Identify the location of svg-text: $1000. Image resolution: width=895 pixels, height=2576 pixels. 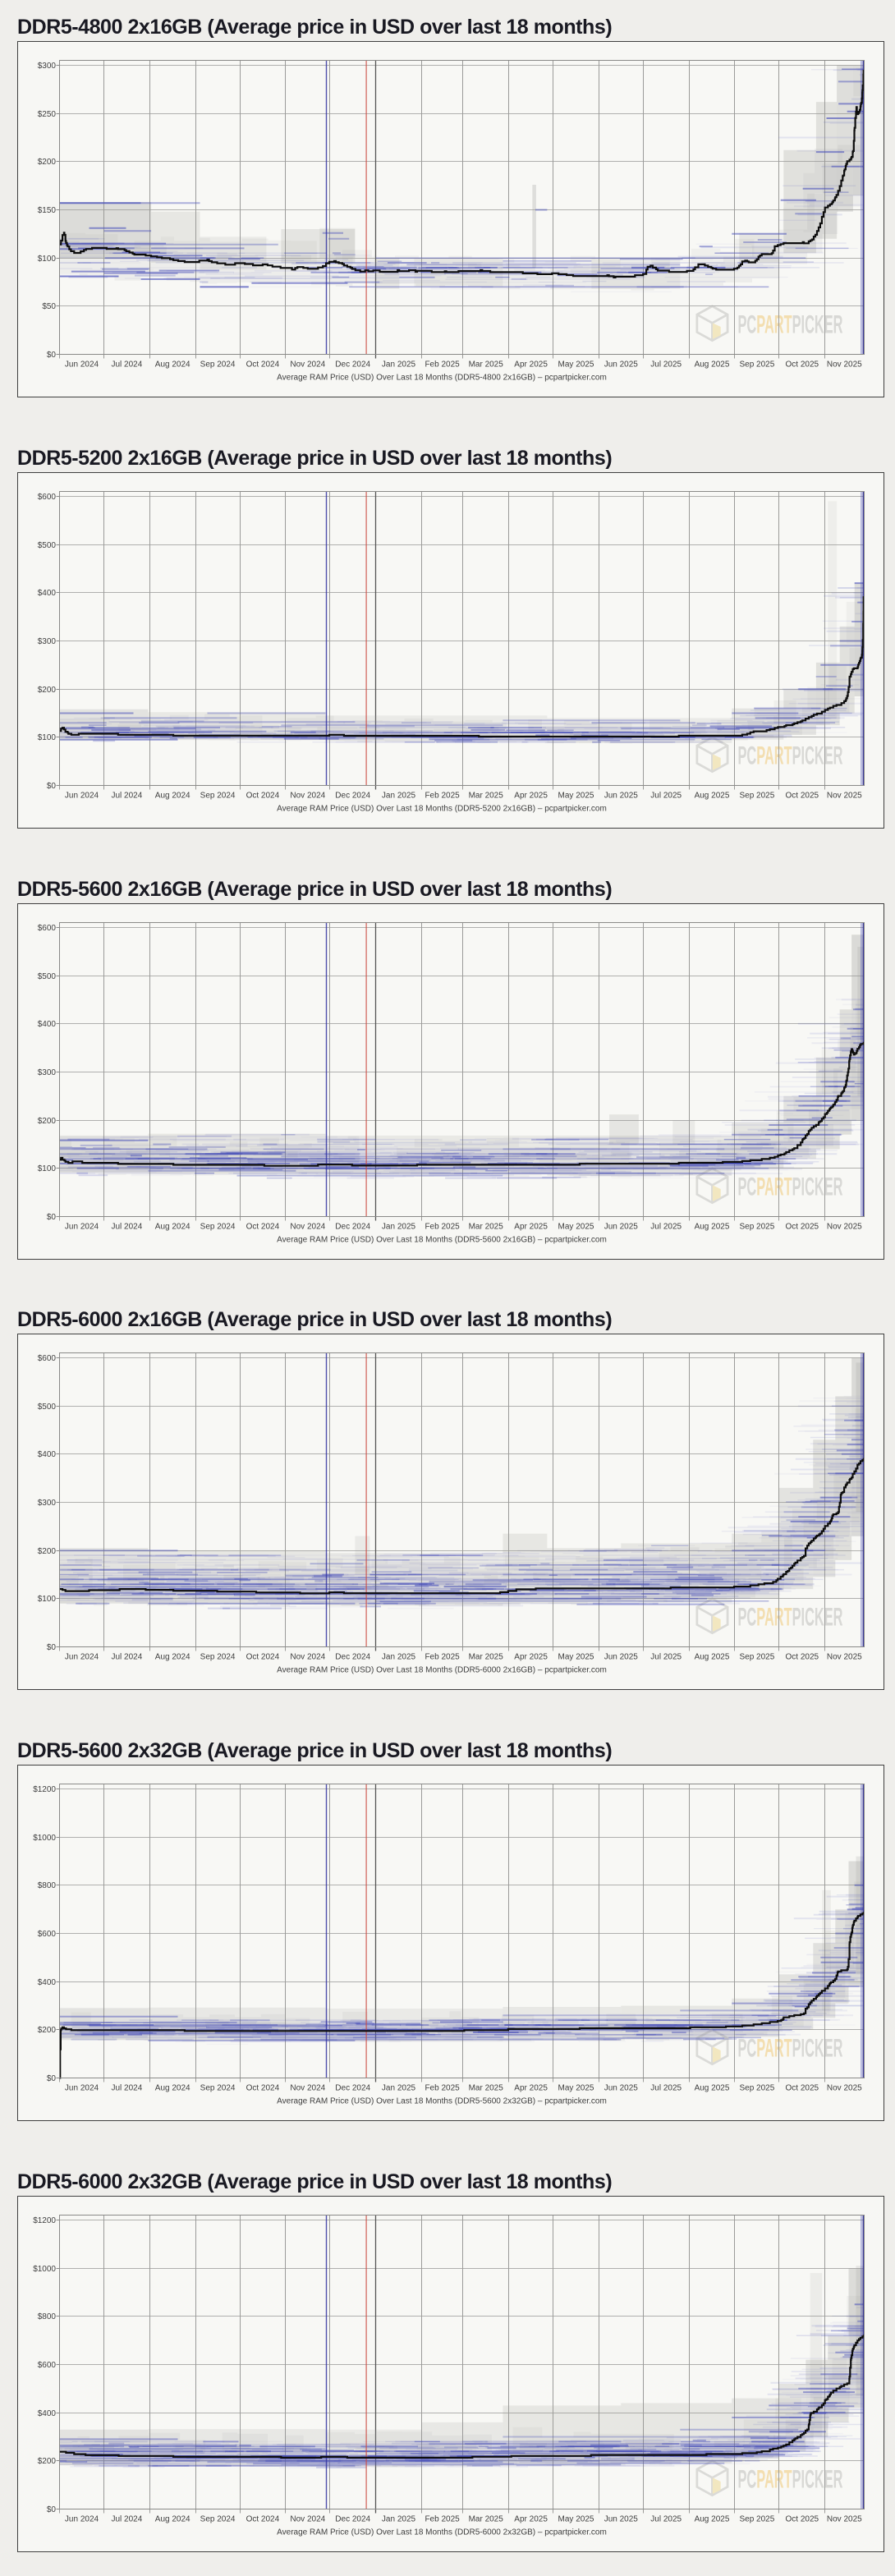
(44, 1838).